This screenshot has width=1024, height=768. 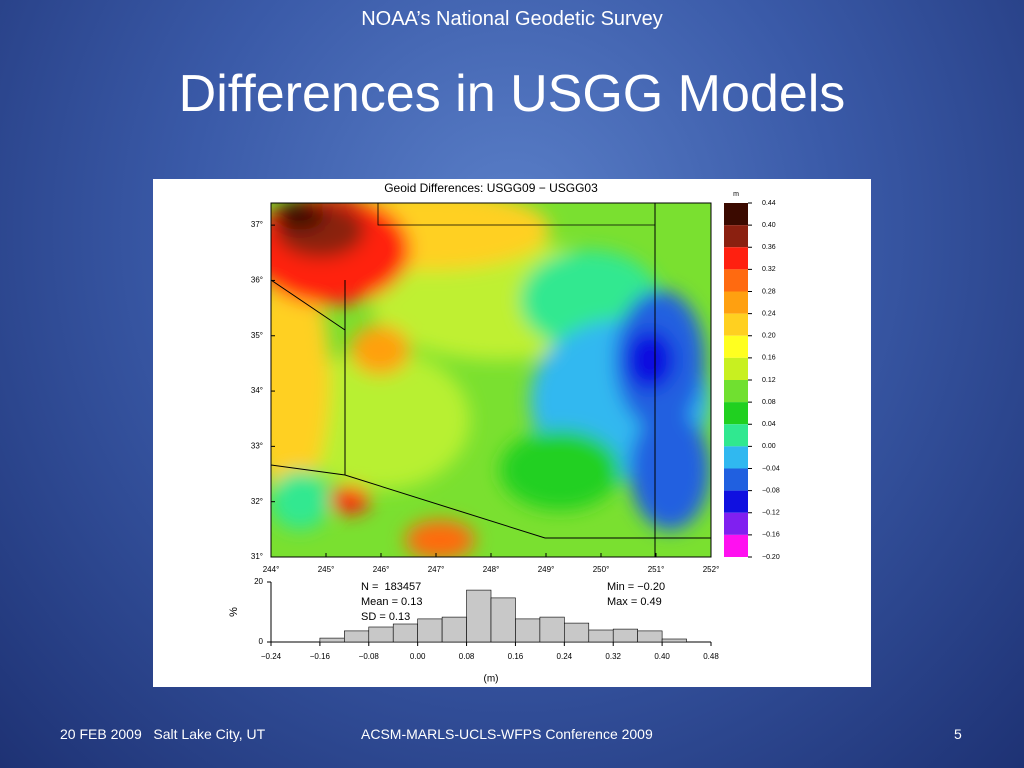 What do you see at coordinates (271, 656) in the screenshot?
I see `x-tick-label: −0.24` at bounding box center [271, 656].